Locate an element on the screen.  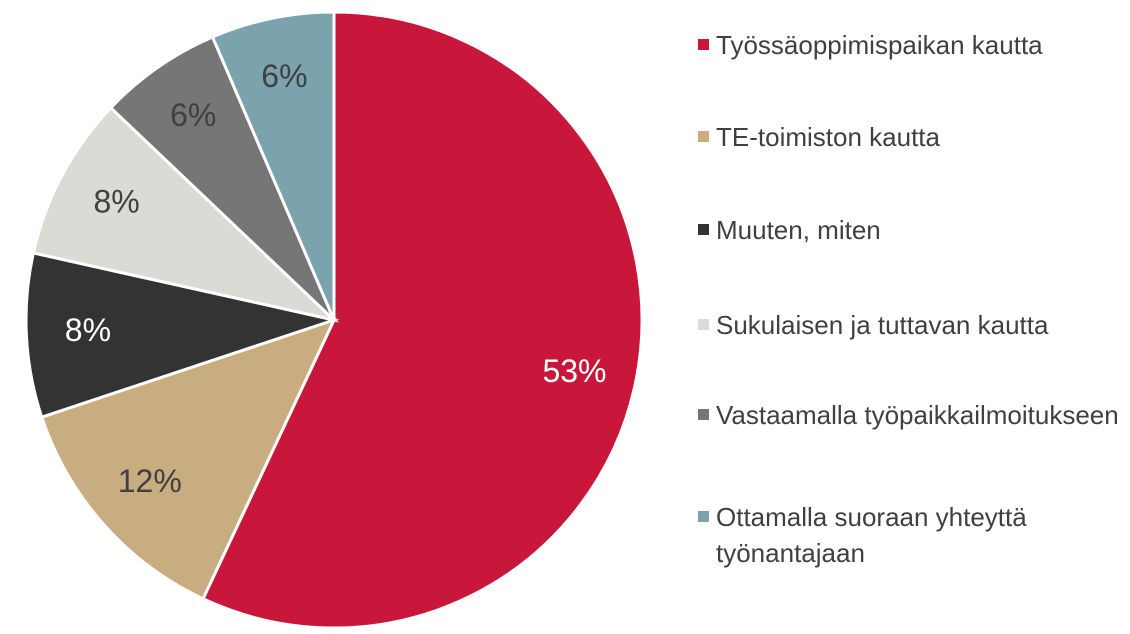
legend-item: Muuten, miten is located at coordinates (913, 230).